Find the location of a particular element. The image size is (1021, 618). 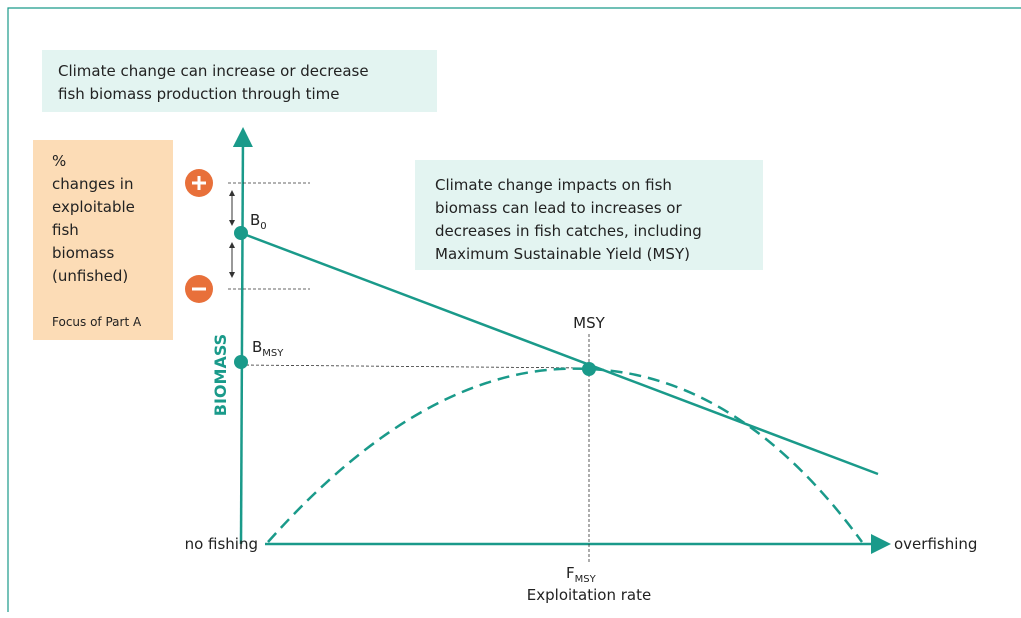

text-line: Maximum Sustainable Yield (MSY) is located at coordinates (562, 254).